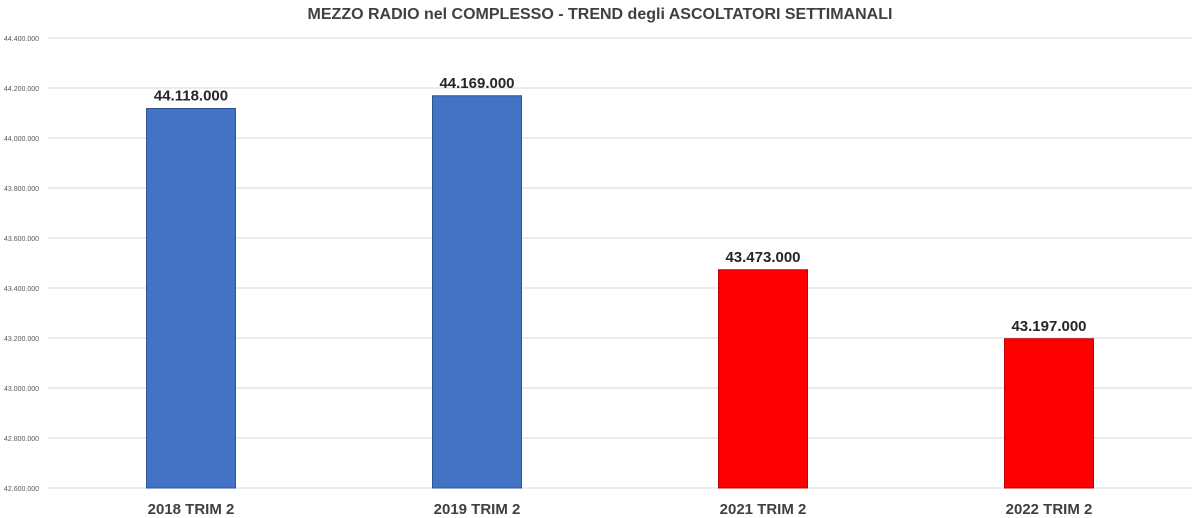  What do you see at coordinates (21, 139) in the screenshot?
I see `y-tick-label: 44.000.000` at bounding box center [21, 139].